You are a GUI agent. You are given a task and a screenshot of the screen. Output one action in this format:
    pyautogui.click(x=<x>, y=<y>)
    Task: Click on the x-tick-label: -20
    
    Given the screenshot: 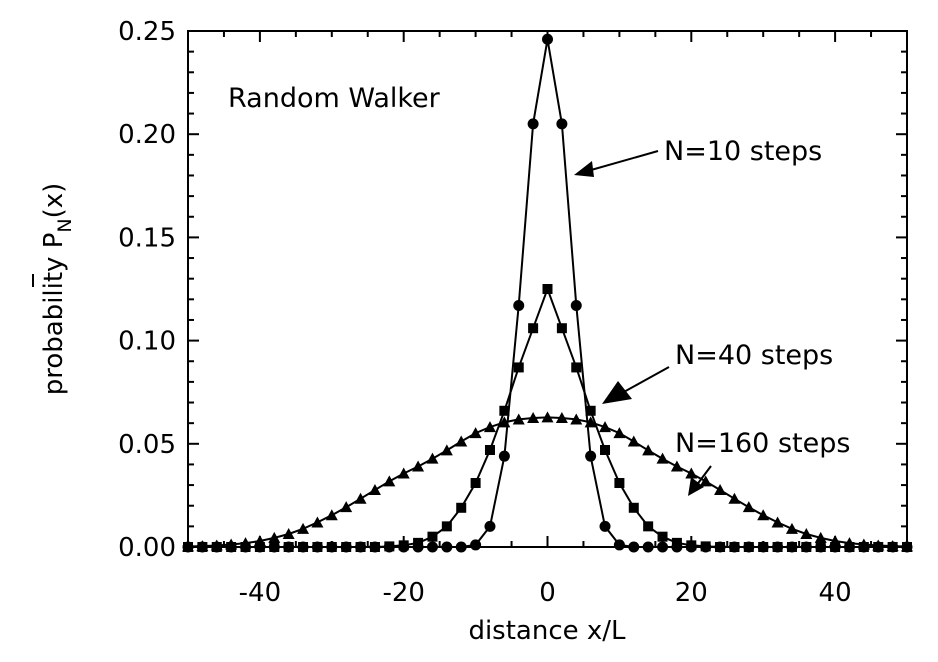 What is the action you would take?
    pyautogui.click(x=403, y=593)
    